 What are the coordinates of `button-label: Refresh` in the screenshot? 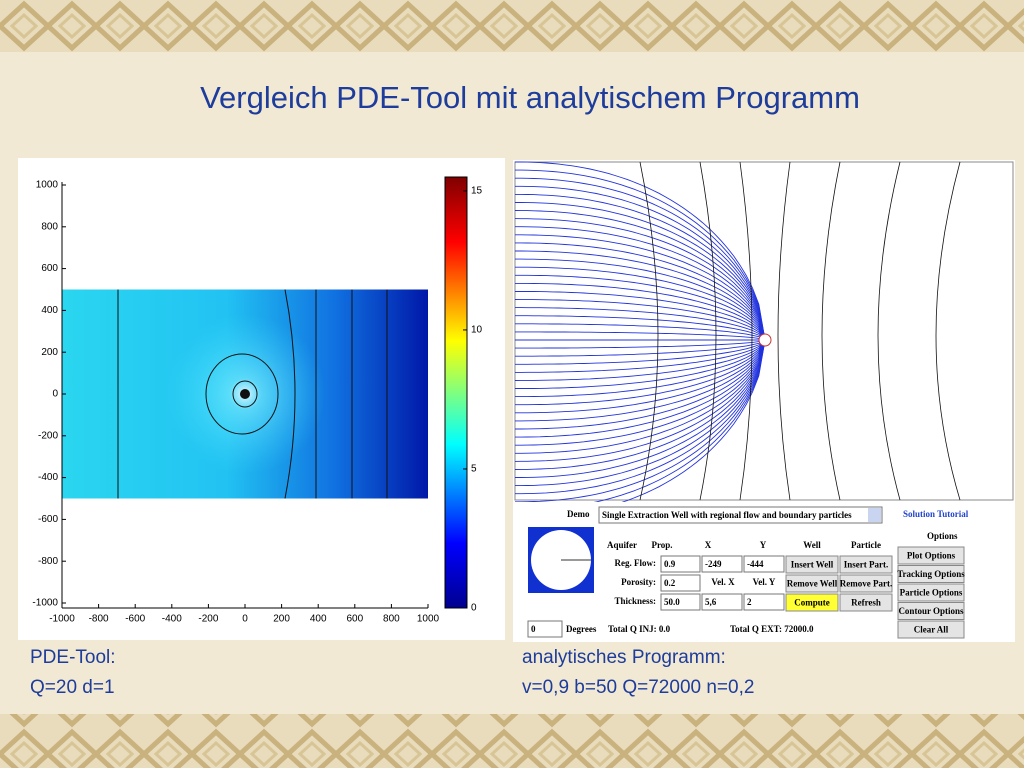 It's located at (866, 603).